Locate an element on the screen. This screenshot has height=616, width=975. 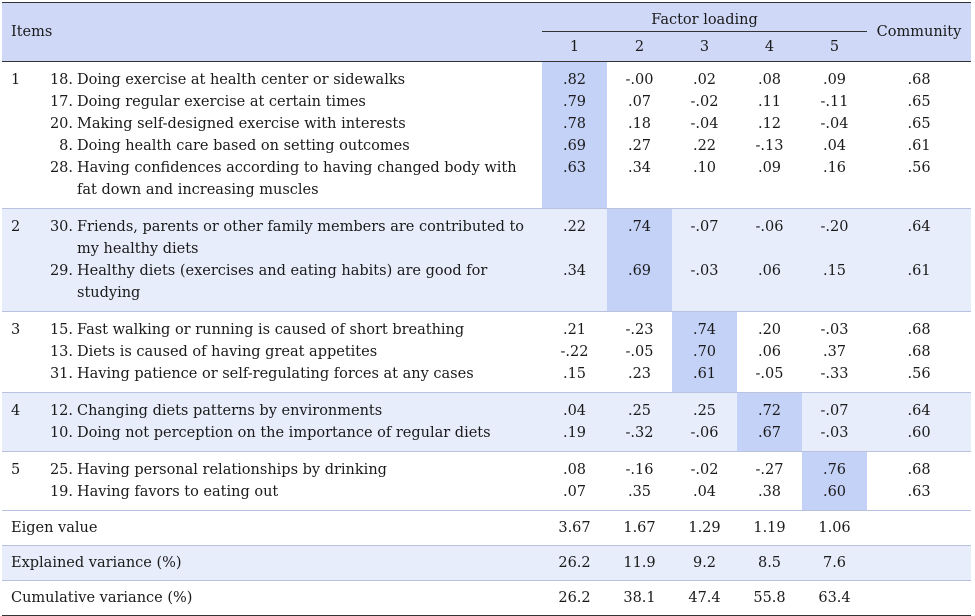
loading-value: .74 is located at coordinates (704, 330).